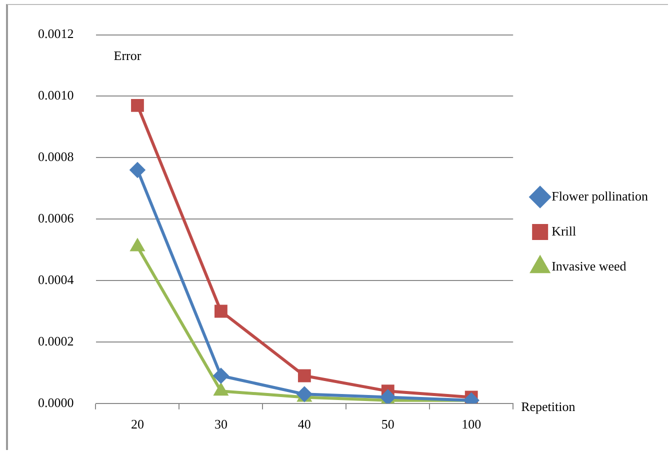 The width and height of the screenshot is (670, 452). I want to click on x-tick-label: 40, so click(304, 424).